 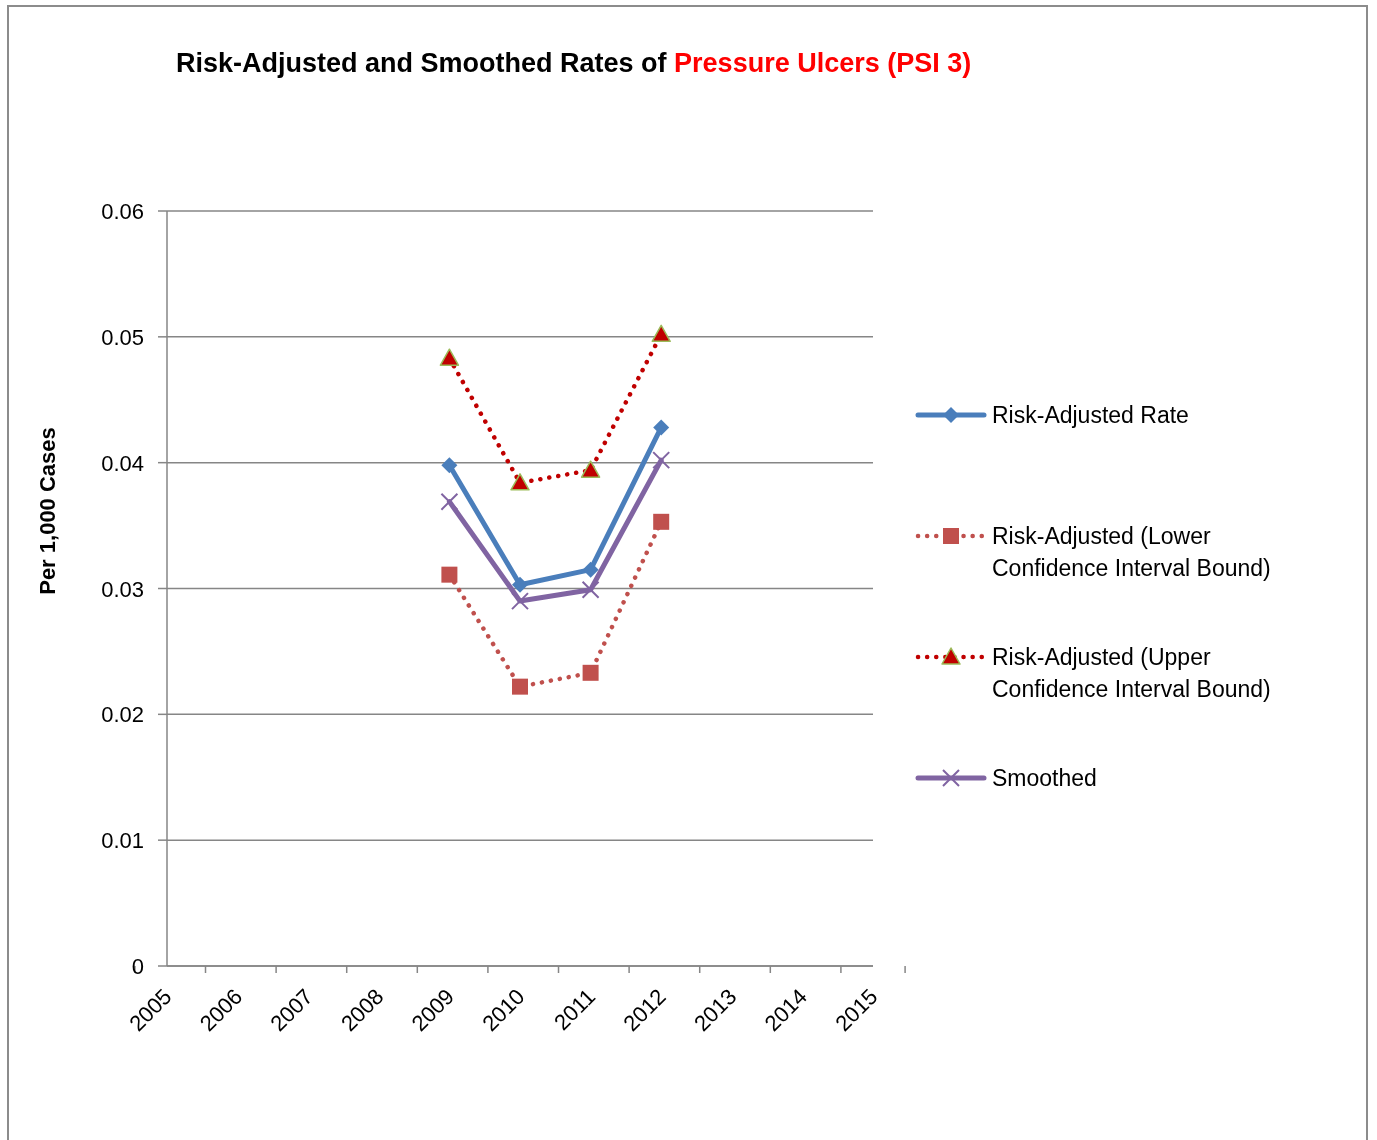 I want to click on legend-label: Risk-Adjusted (Lower Confidence Interval Bound), so click(x=1132, y=552).